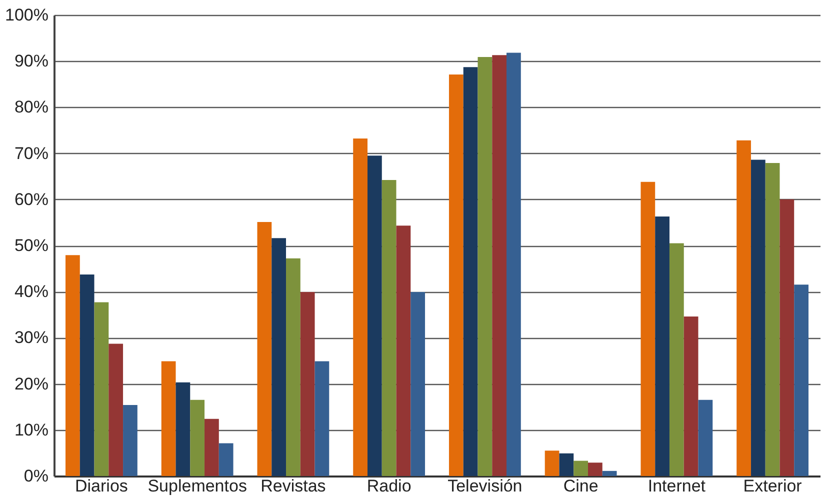 This screenshot has width=822, height=498. I want to click on y-tick-label: 50%, so click(31, 245).